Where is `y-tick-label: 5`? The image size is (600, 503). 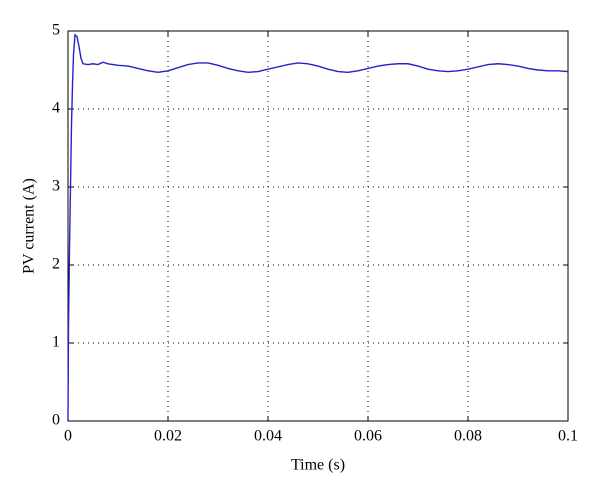 y-tick-label: 5 is located at coordinates (56, 30).